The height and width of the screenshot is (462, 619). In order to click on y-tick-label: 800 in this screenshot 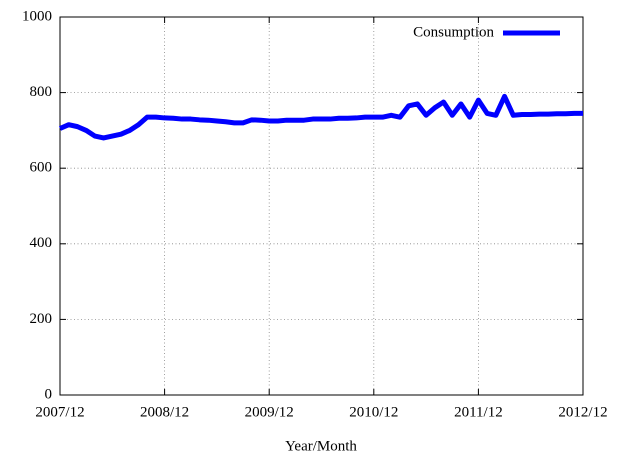, I will do `click(41, 92)`.